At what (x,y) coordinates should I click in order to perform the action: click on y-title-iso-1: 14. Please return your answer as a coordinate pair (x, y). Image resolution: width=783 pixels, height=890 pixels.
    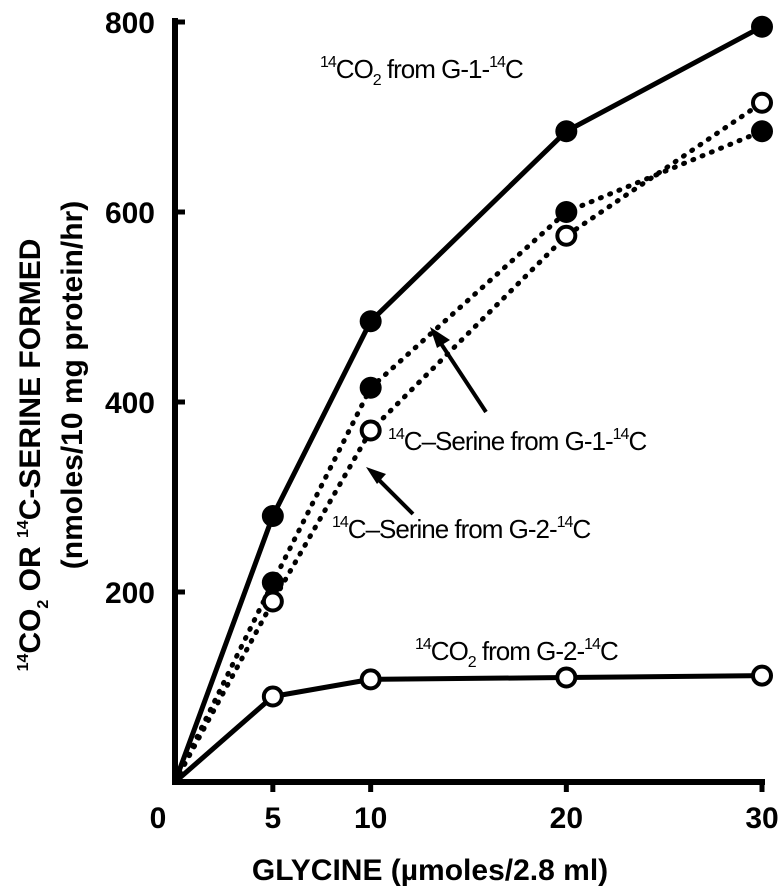
    Looking at the image, I should click on (23, 663).